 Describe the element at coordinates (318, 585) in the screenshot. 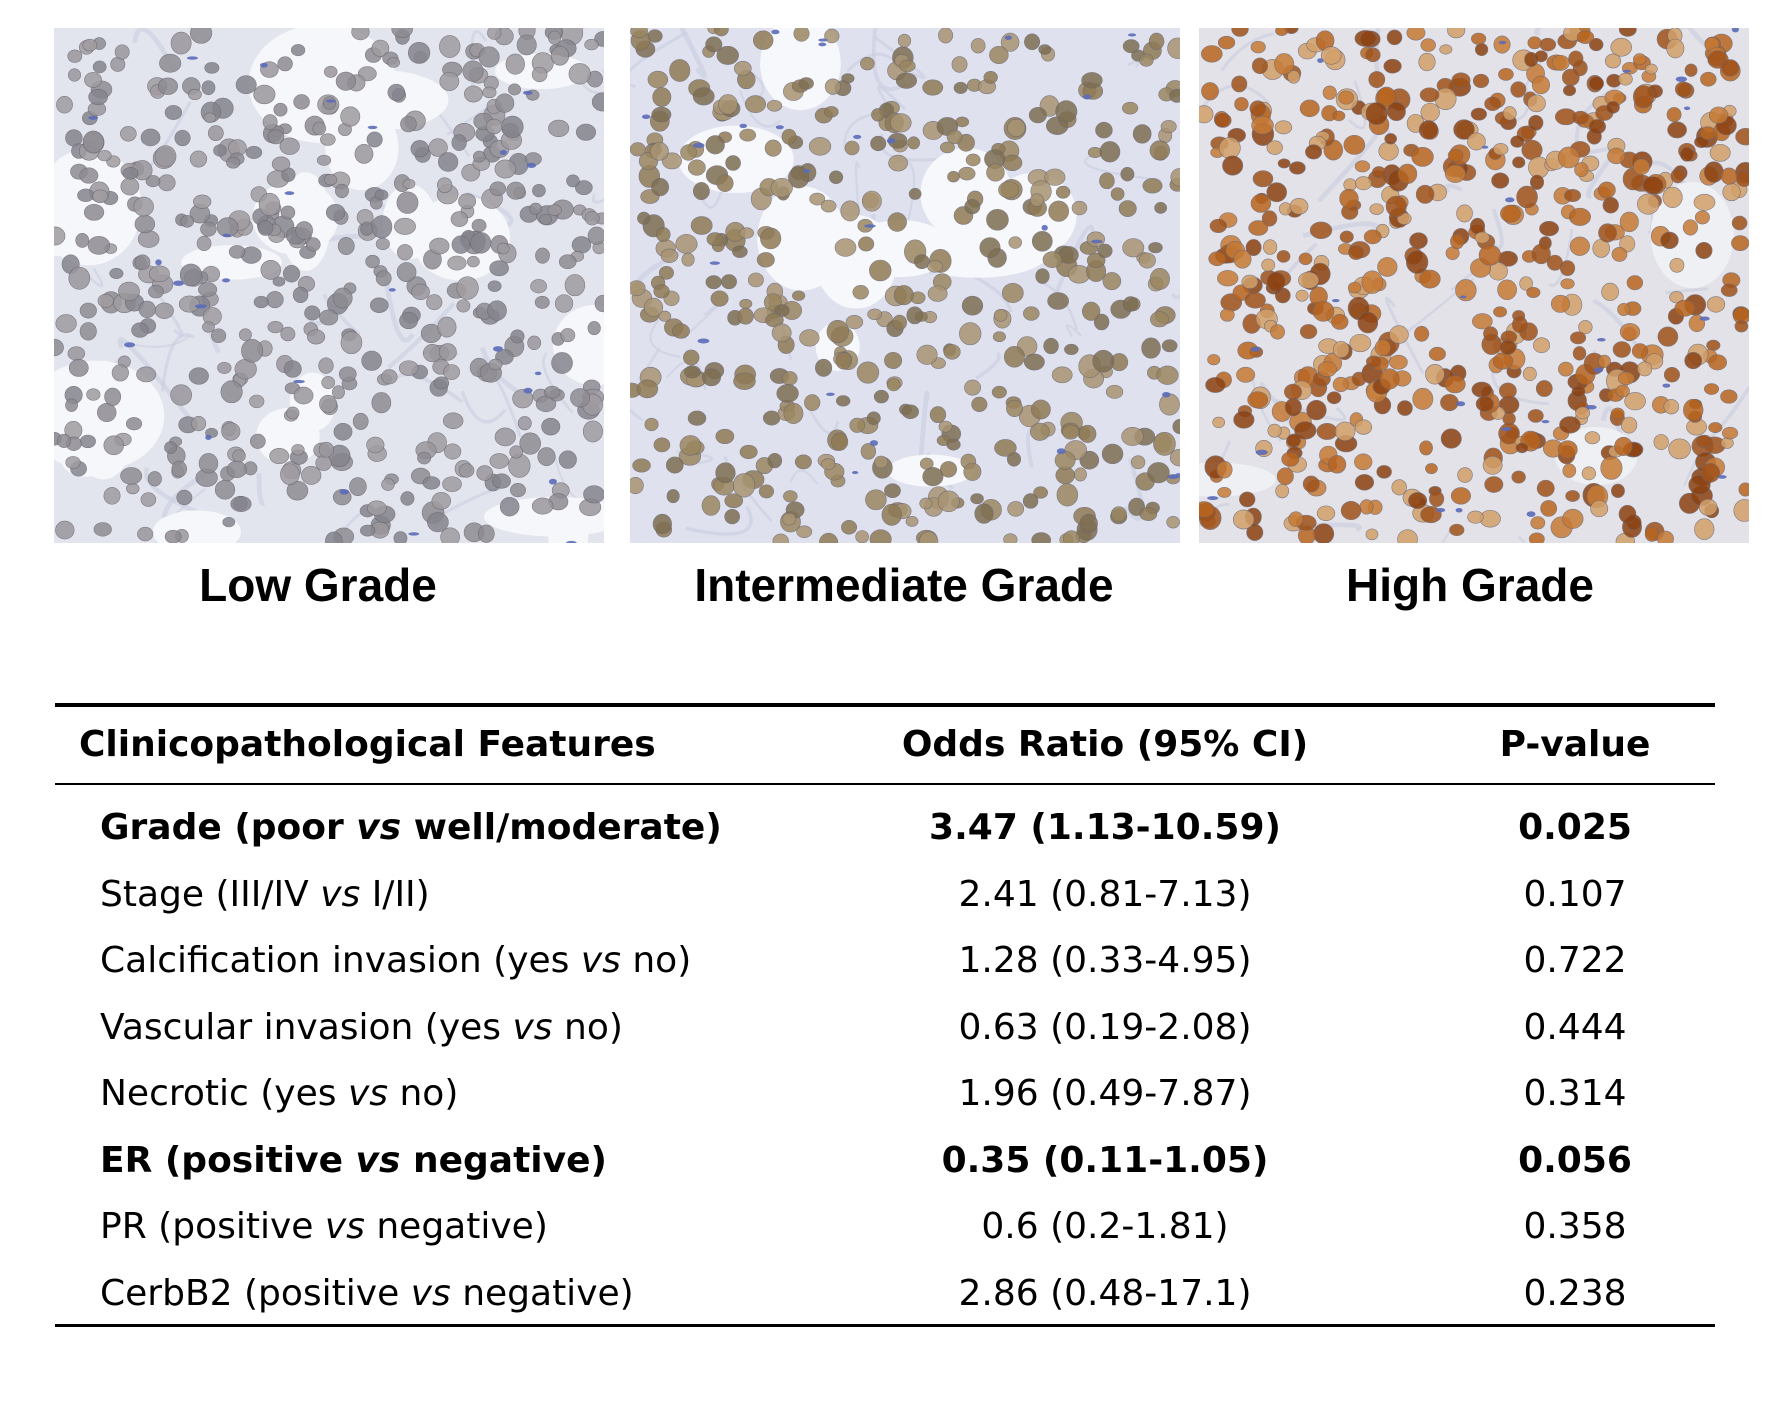

I see `caption-low-grade: Low Grade` at that location.